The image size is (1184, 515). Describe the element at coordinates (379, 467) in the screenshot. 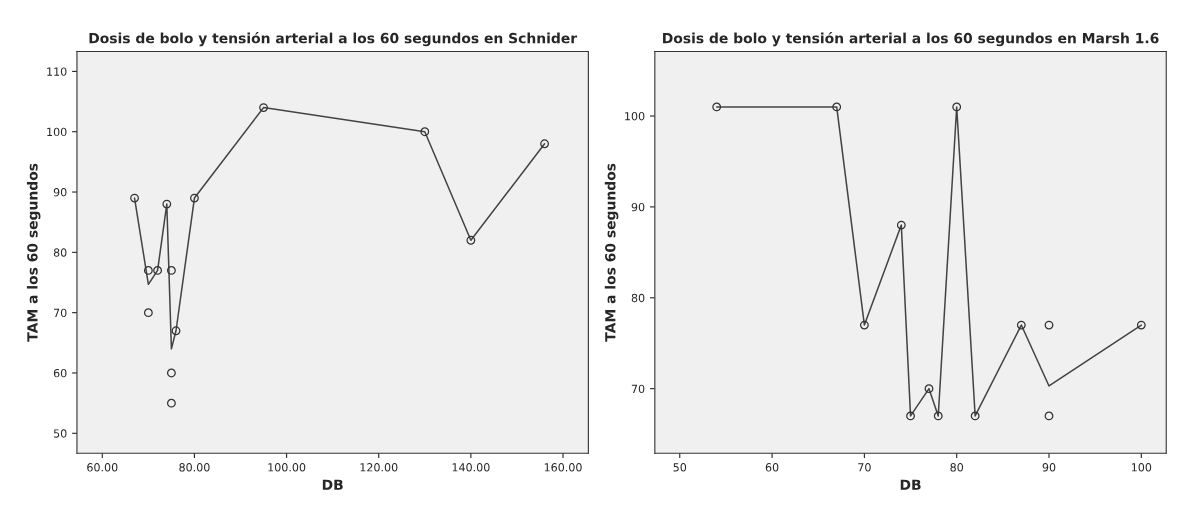

I see `x-tick-label: 120.00` at that location.